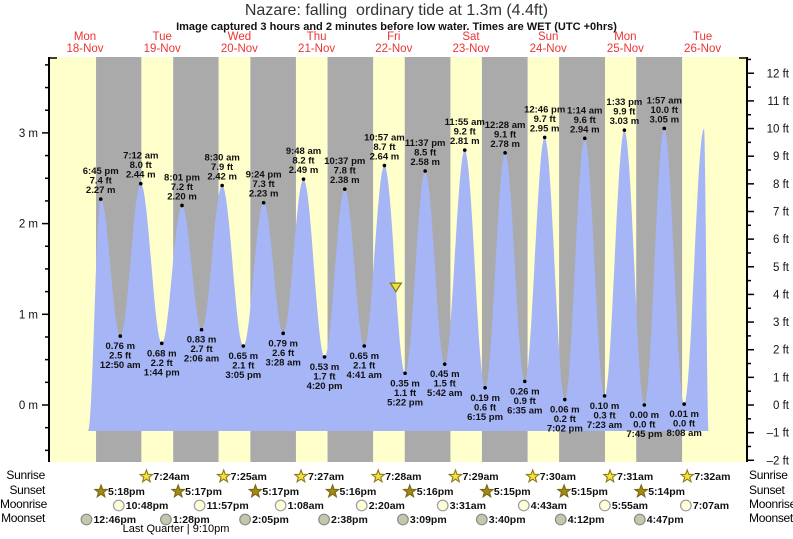  What do you see at coordinates (384, 138) in the screenshot?
I see `high-tide-time: 10:57 am` at bounding box center [384, 138].